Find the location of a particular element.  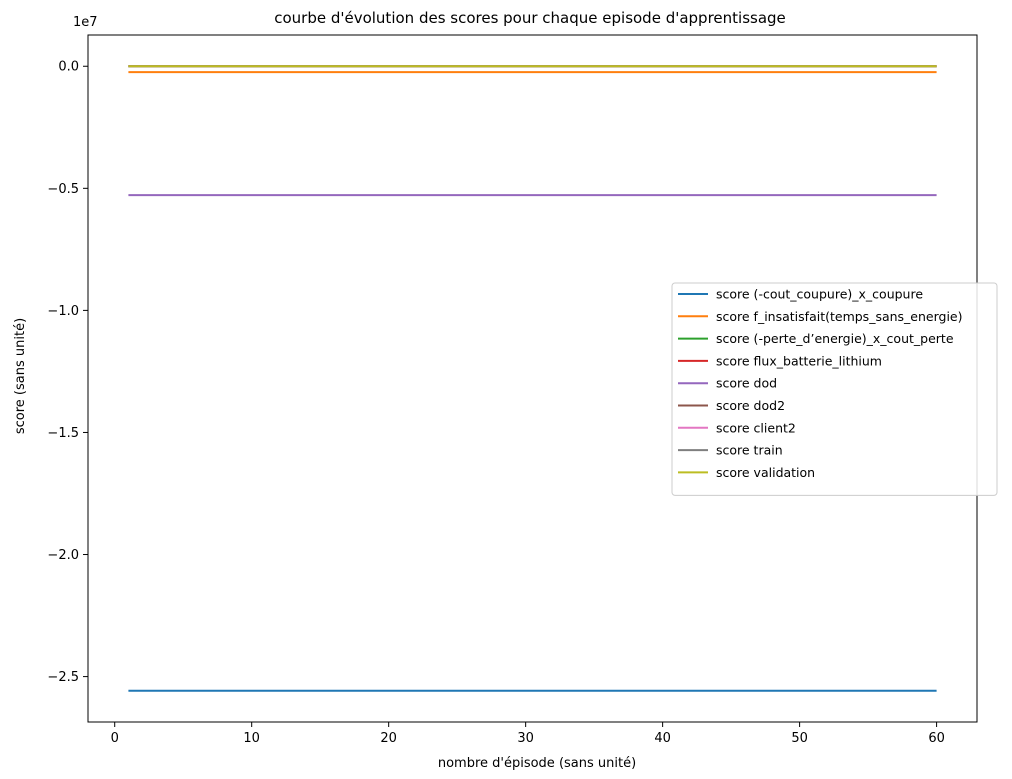

x-tick-label: 40 is located at coordinates (662, 738).